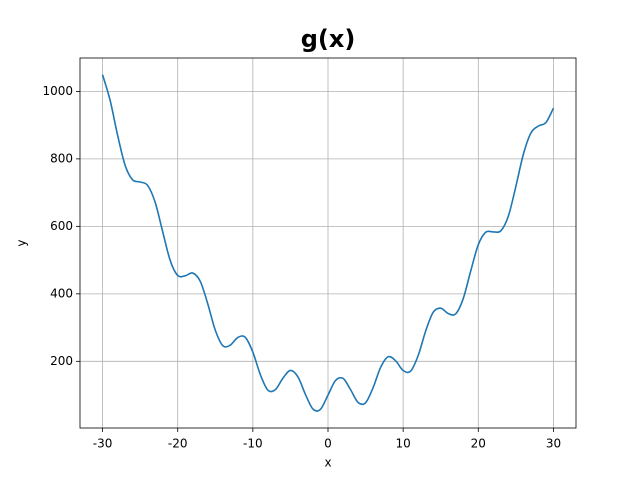  Describe the element at coordinates (61, 226) in the screenshot. I see `y-tick-label: 600` at that location.